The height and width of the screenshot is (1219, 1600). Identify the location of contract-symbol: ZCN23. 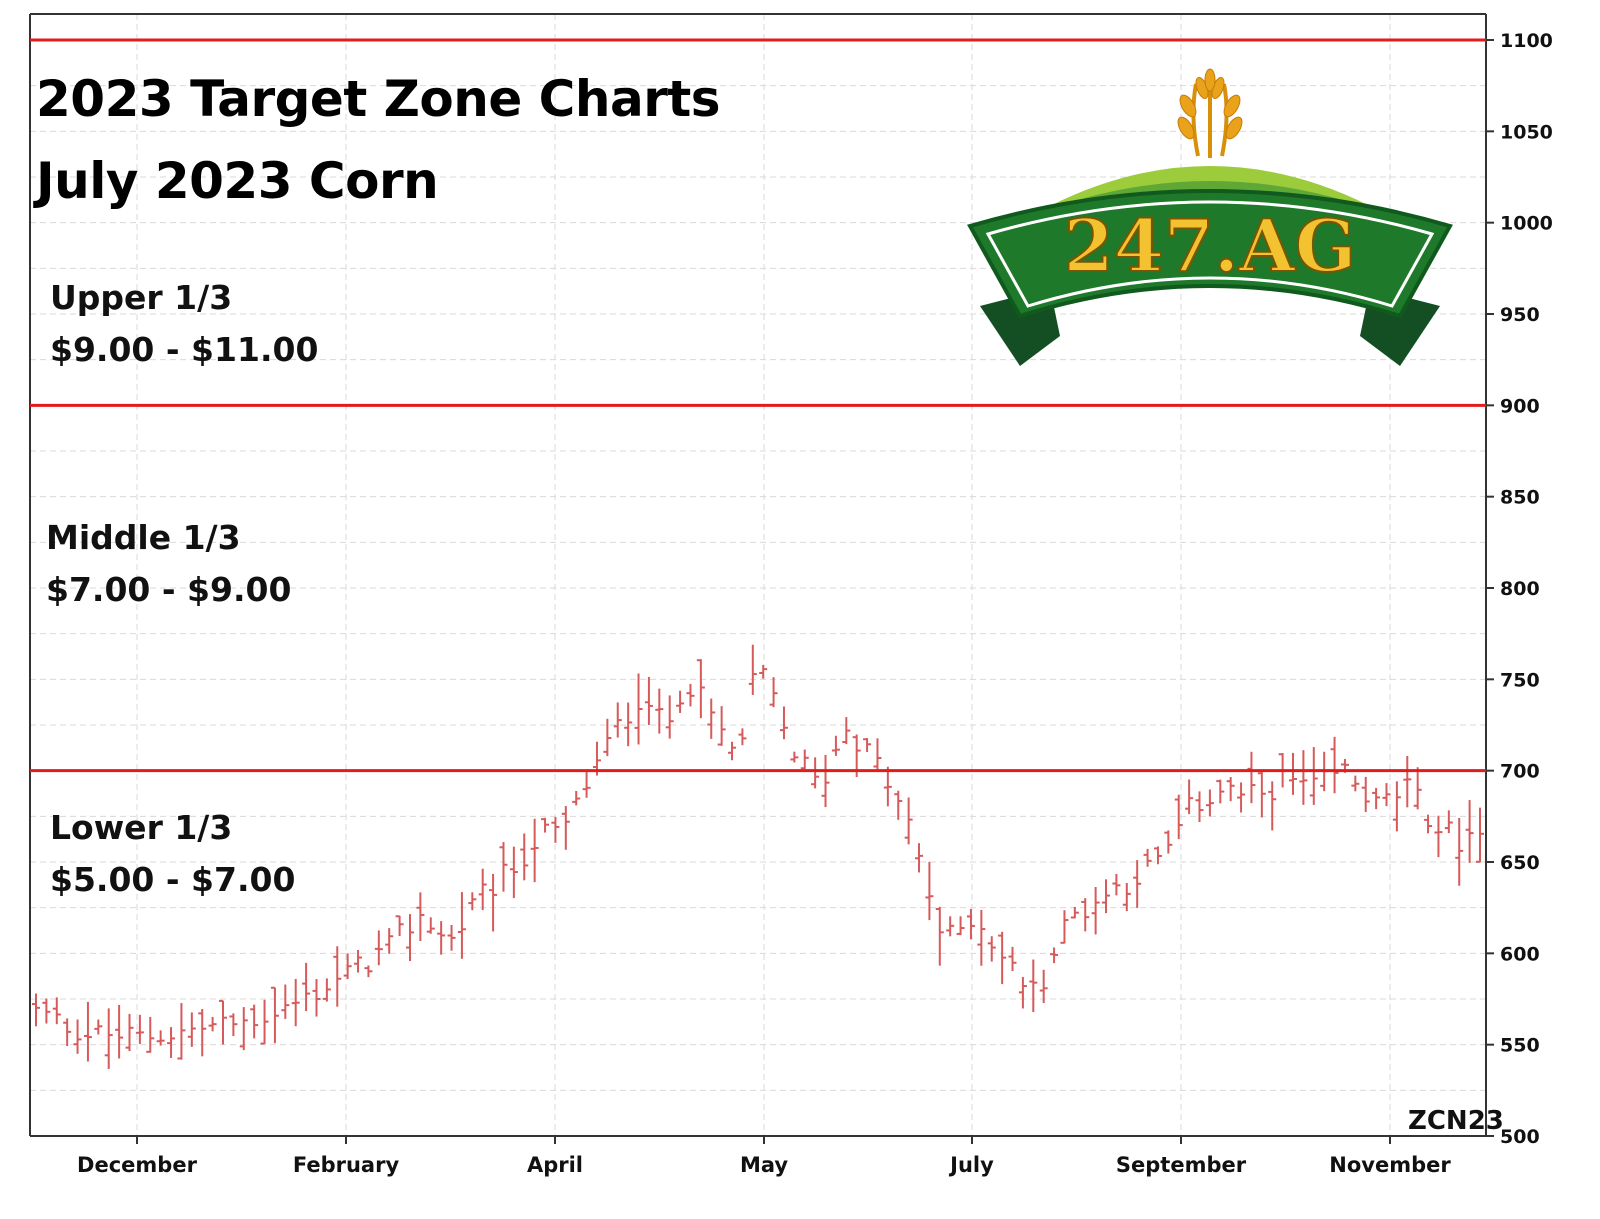
(1456, 1121).